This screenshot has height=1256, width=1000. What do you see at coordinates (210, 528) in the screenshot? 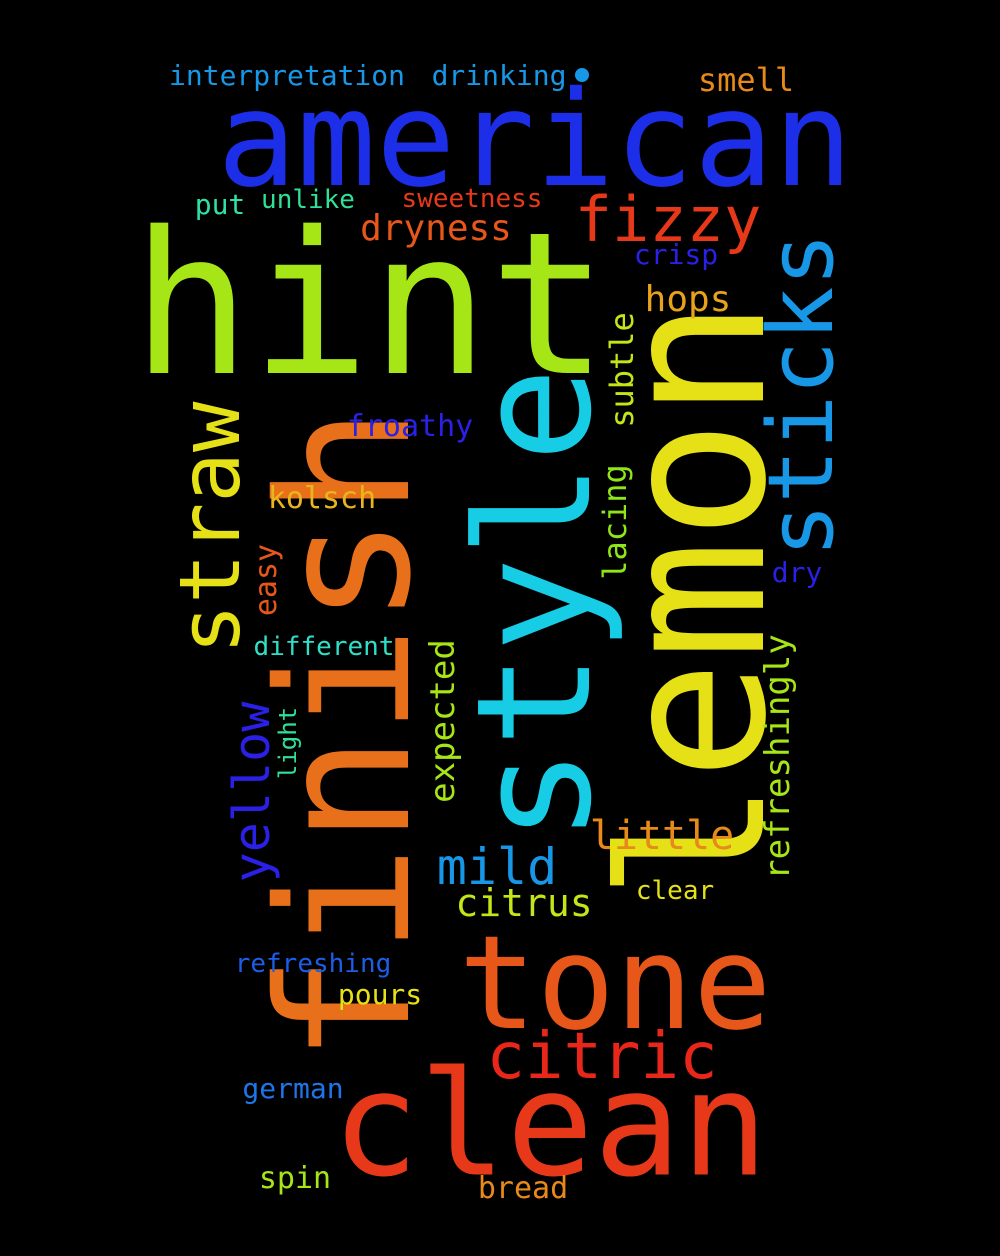
I see `word-straw: straw` at bounding box center [210, 528].